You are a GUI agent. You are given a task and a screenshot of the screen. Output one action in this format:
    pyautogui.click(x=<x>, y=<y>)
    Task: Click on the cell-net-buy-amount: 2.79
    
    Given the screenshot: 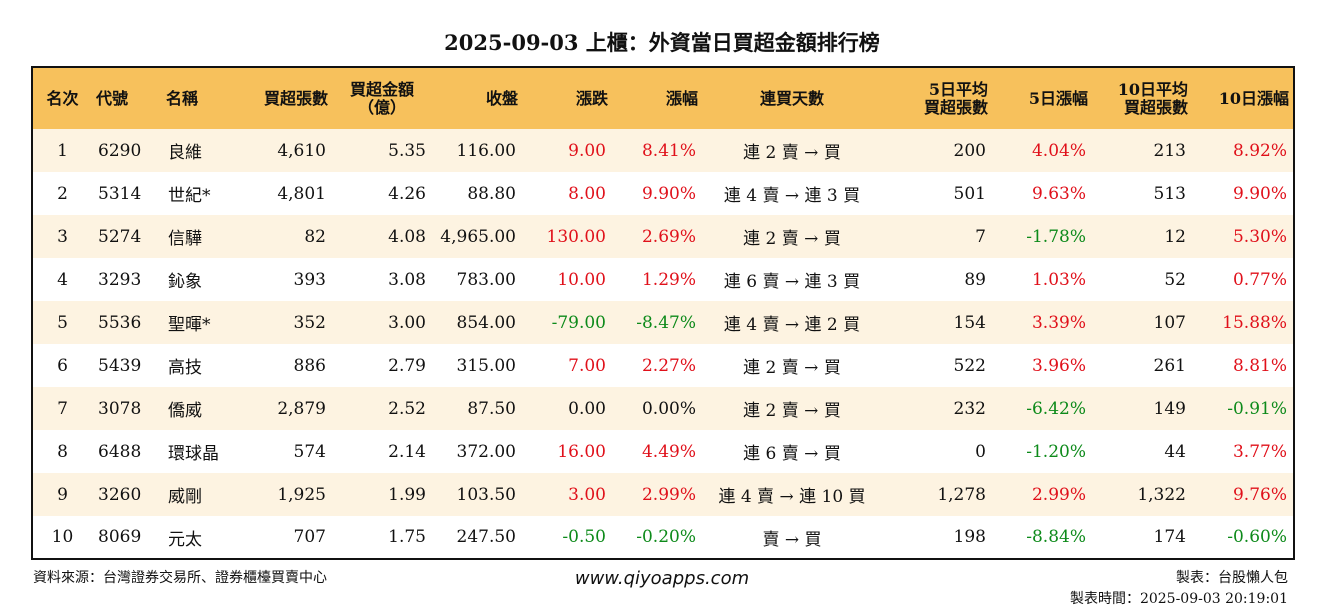 What is the action you would take?
    pyautogui.click(x=407, y=365)
    